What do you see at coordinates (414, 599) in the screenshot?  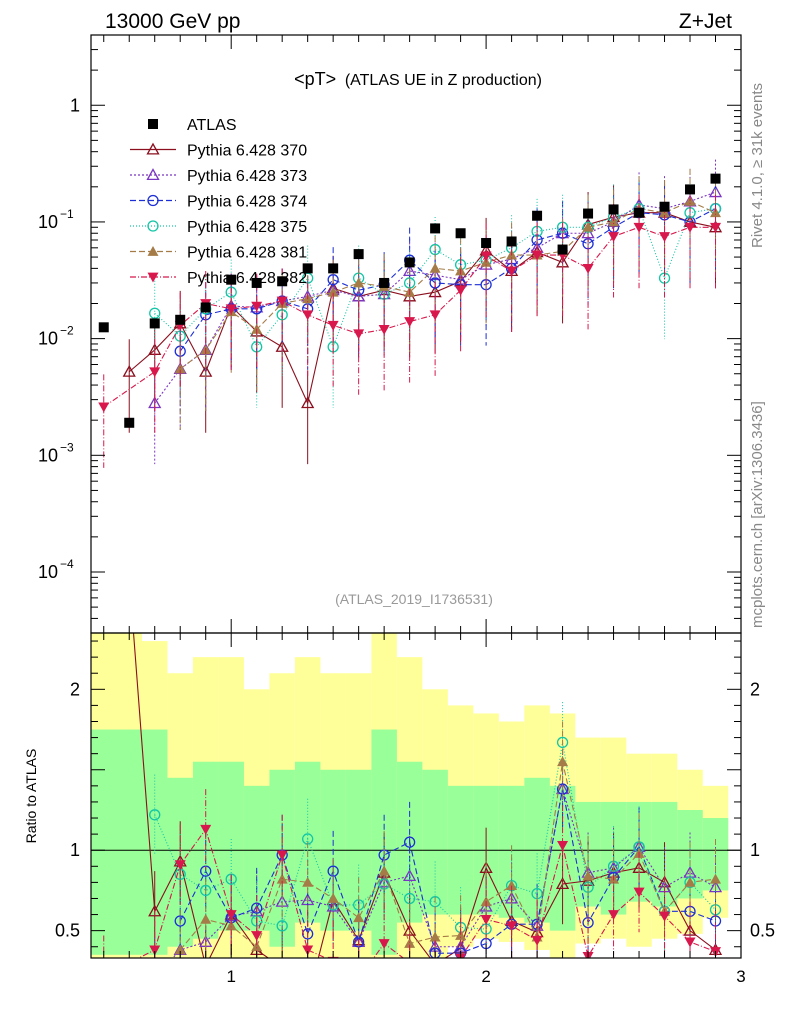 I see `analysis-id-label: (ATLAS_2019_I1736531)` at bounding box center [414, 599].